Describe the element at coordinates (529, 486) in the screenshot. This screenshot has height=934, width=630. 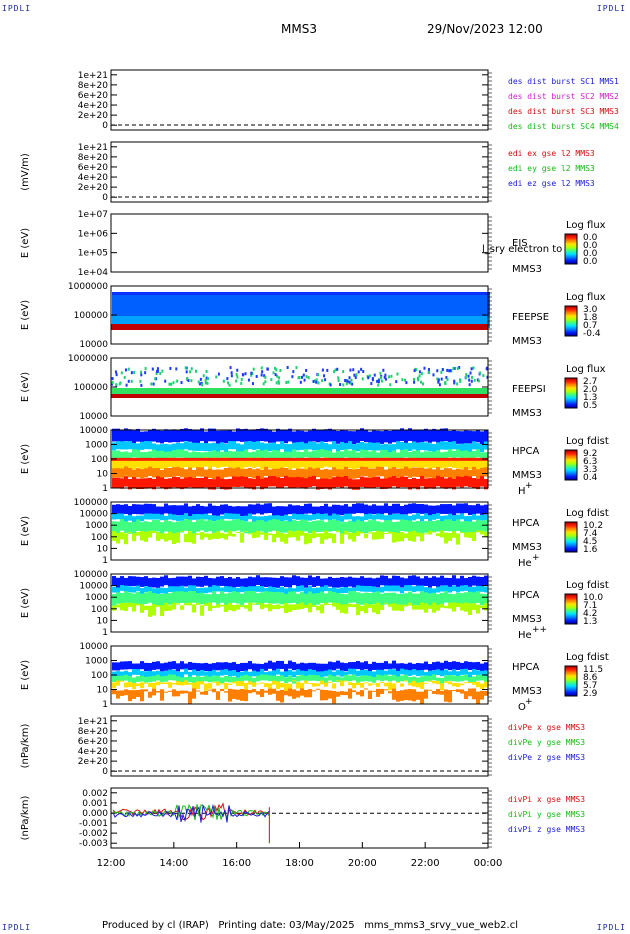
I see `species-charge: +` at that location.